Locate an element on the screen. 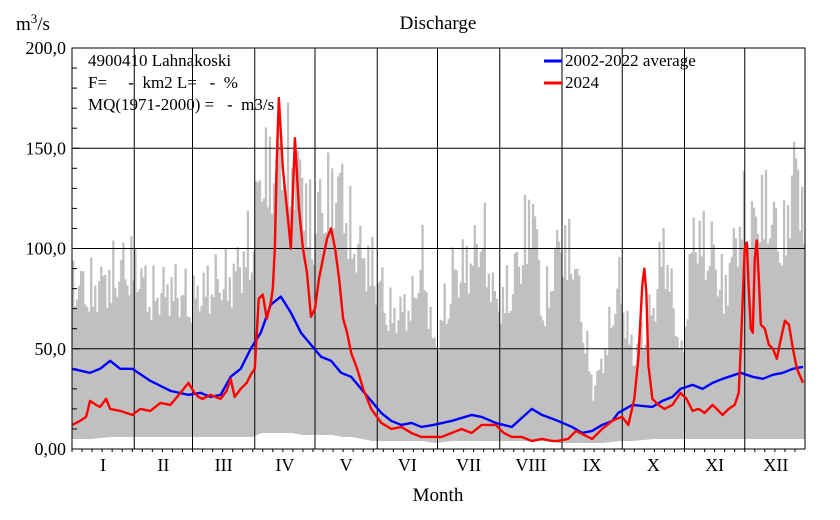 Image resolution: width=840 pixels, height=520 pixels. legend: 2002-2022 average 2024 is located at coordinates (620, 71).